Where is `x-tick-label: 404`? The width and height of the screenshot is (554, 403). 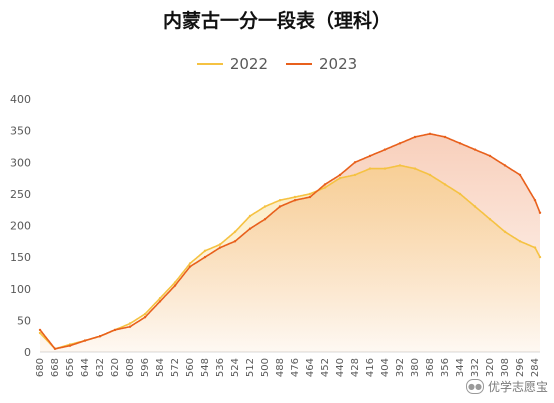 x-tick-label: 404 is located at coordinates (385, 367).